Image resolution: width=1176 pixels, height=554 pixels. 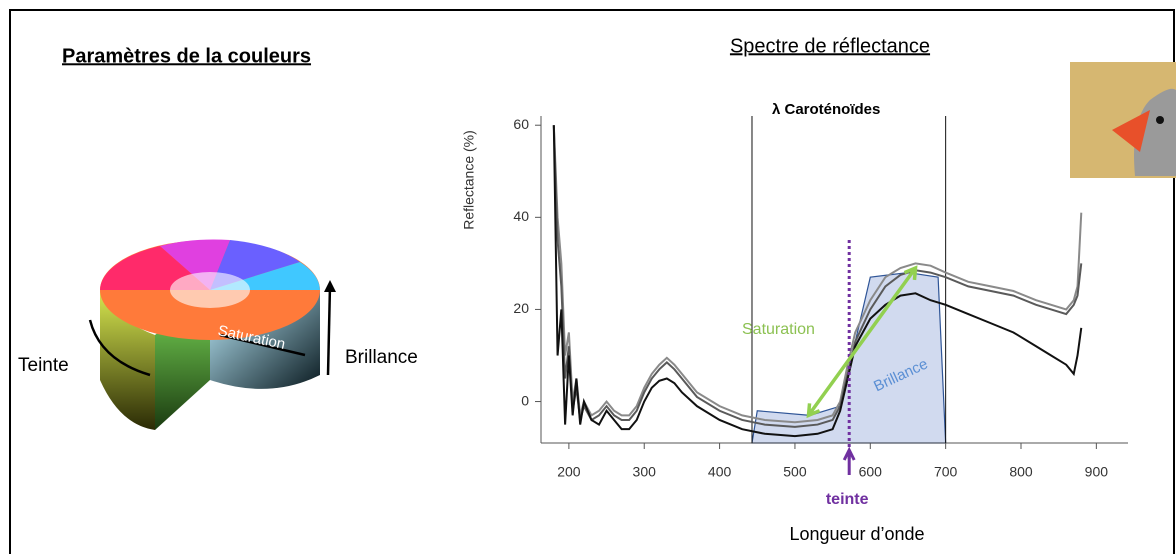 I want to click on y-tick-label: 60, so click(x=521, y=124).